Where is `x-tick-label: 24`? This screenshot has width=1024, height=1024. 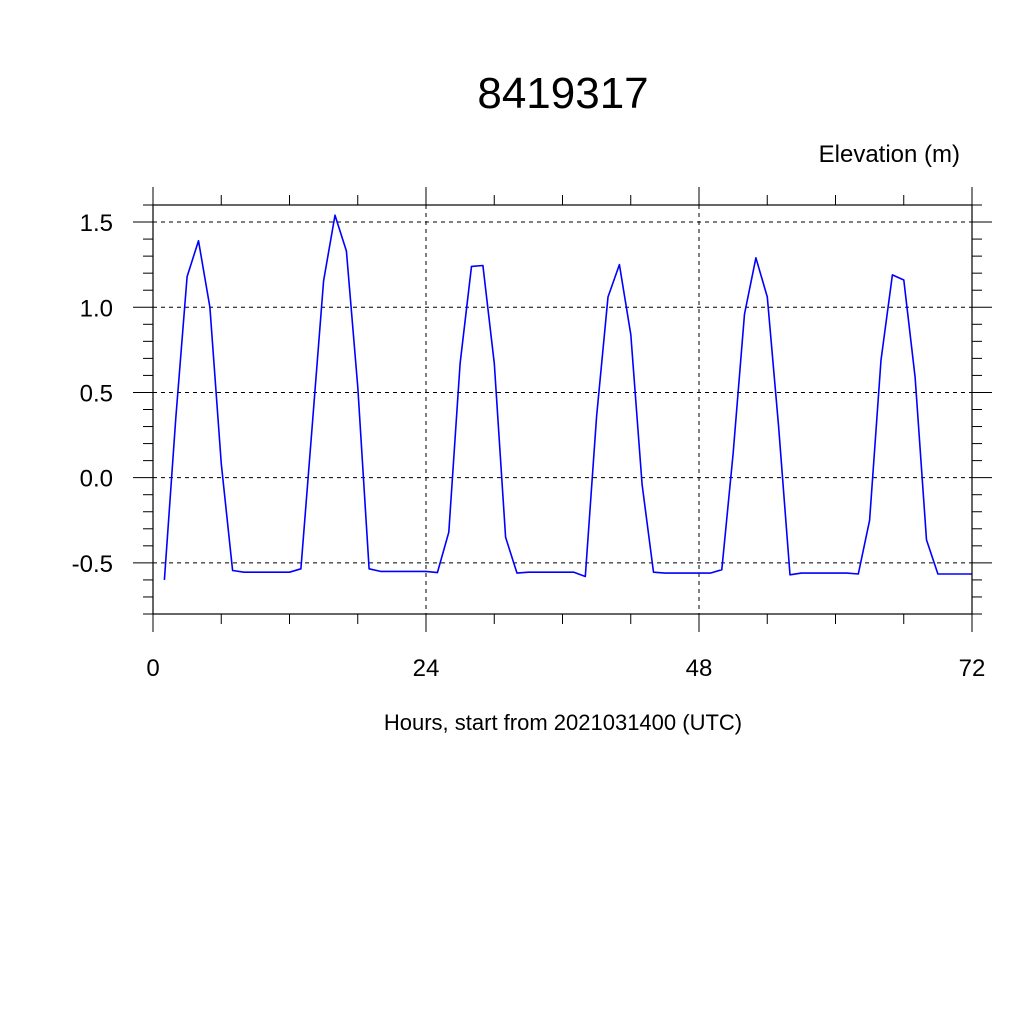 x-tick-label: 24 is located at coordinates (426, 668).